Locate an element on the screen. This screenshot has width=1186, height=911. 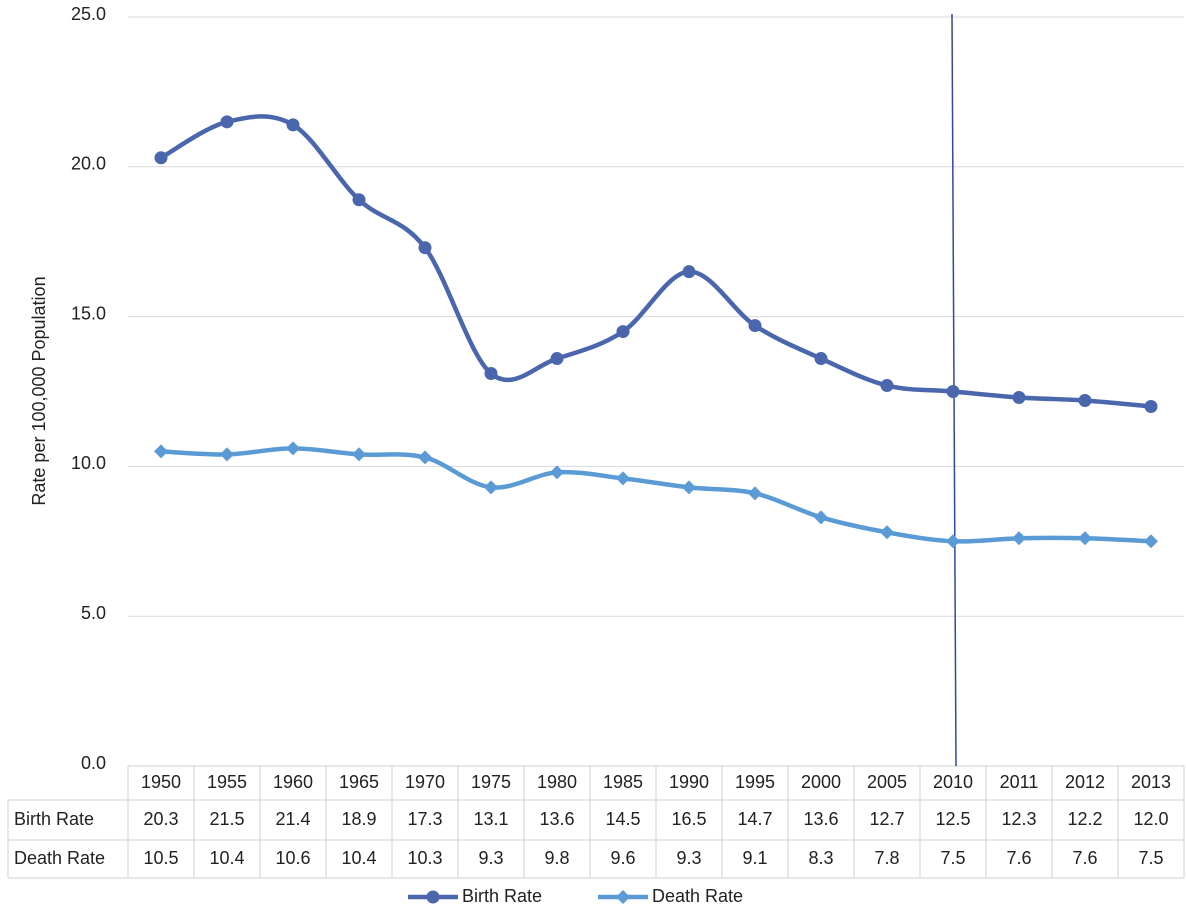
x-tick-label: 1990 is located at coordinates (689, 782).